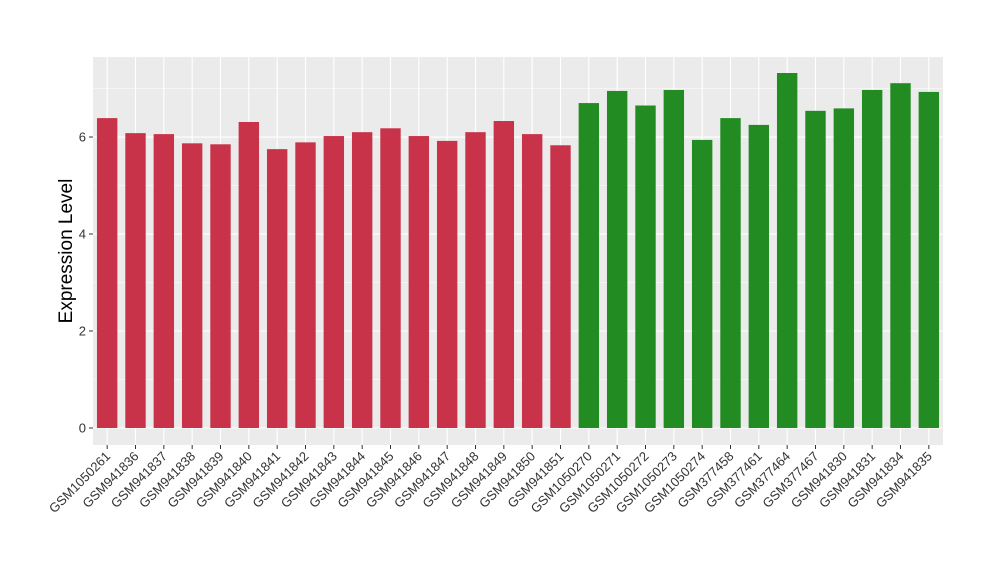 The height and width of the screenshot is (580, 1000). I want to click on y-tick-label: 4, so click(82, 234).